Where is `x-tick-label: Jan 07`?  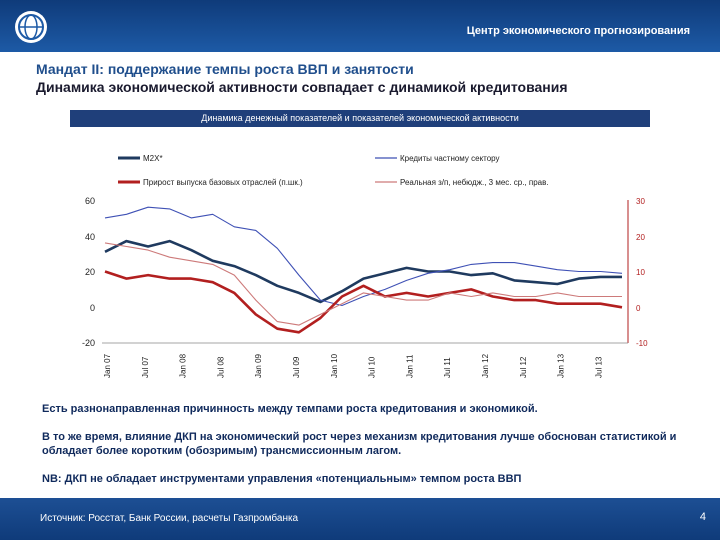 x-tick-label: Jan 07 is located at coordinates (107, 365).